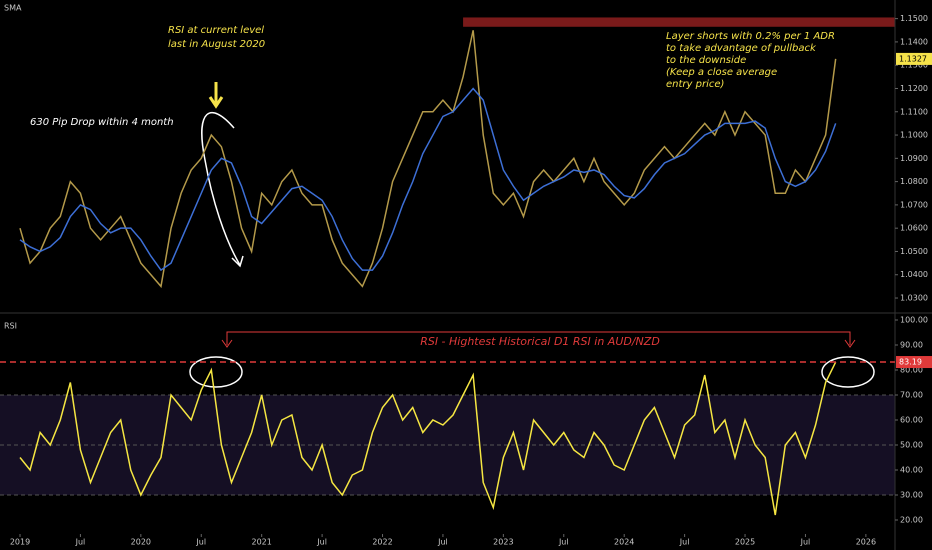 The image size is (932, 550). What do you see at coordinates (914, 65) in the screenshot?
I see `y-tick-label: 1.1300` at bounding box center [914, 65].